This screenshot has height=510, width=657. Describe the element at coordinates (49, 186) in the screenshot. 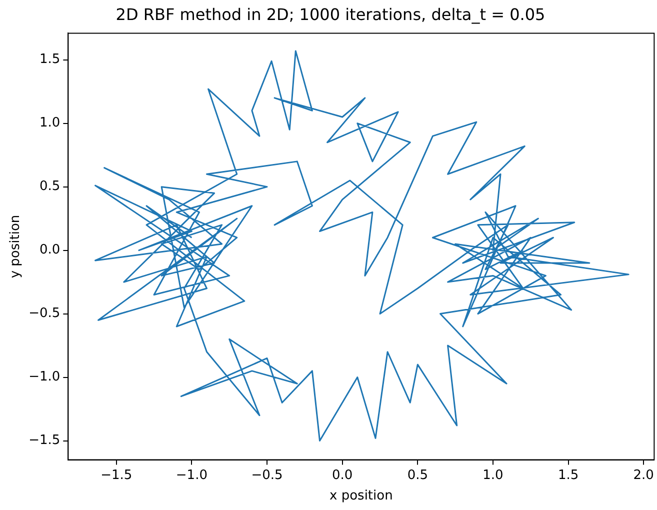

I see `y-tick-label: 0.5` at that location.